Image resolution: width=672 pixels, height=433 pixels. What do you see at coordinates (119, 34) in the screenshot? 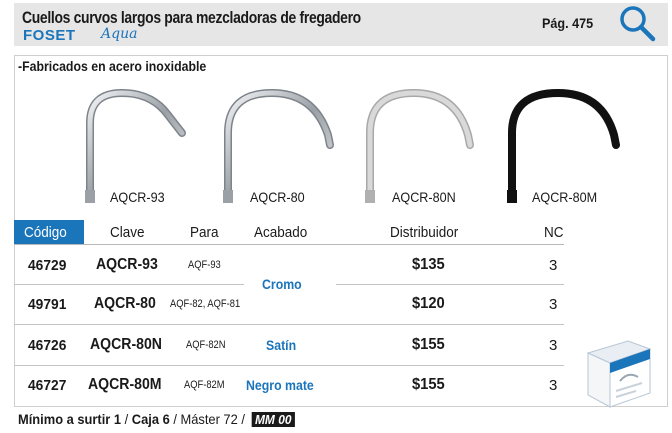
I see `brand-sub-logo: Aqua` at bounding box center [119, 34].